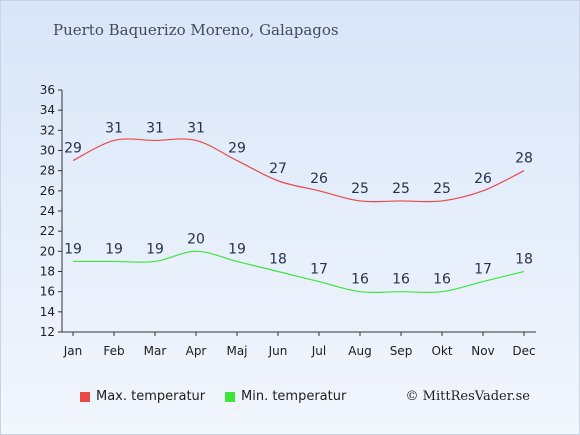 The image size is (580, 435). What do you see at coordinates (401, 351) in the screenshot?
I see `x-tick-label: Sep` at bounding box center [401, 351].